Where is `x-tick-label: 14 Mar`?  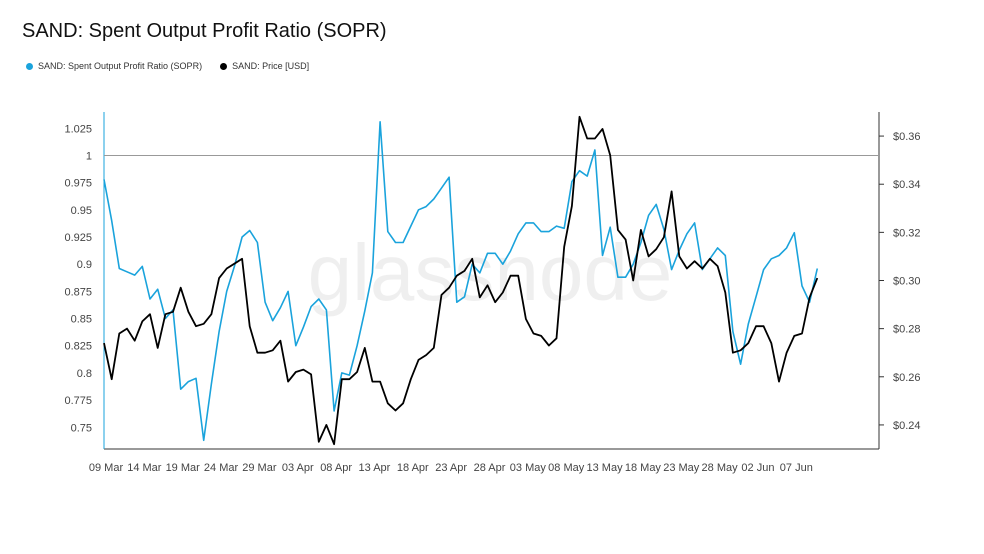
x-tick-label: 14 Mar is located at coordinates (144, 468).